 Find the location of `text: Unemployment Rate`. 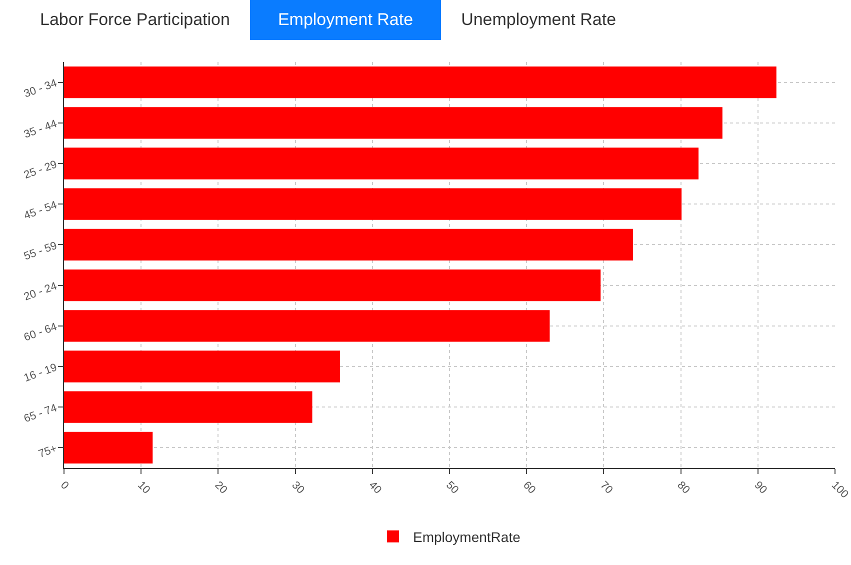

text: Unemployment Rate is located at coordinates (539, 20).